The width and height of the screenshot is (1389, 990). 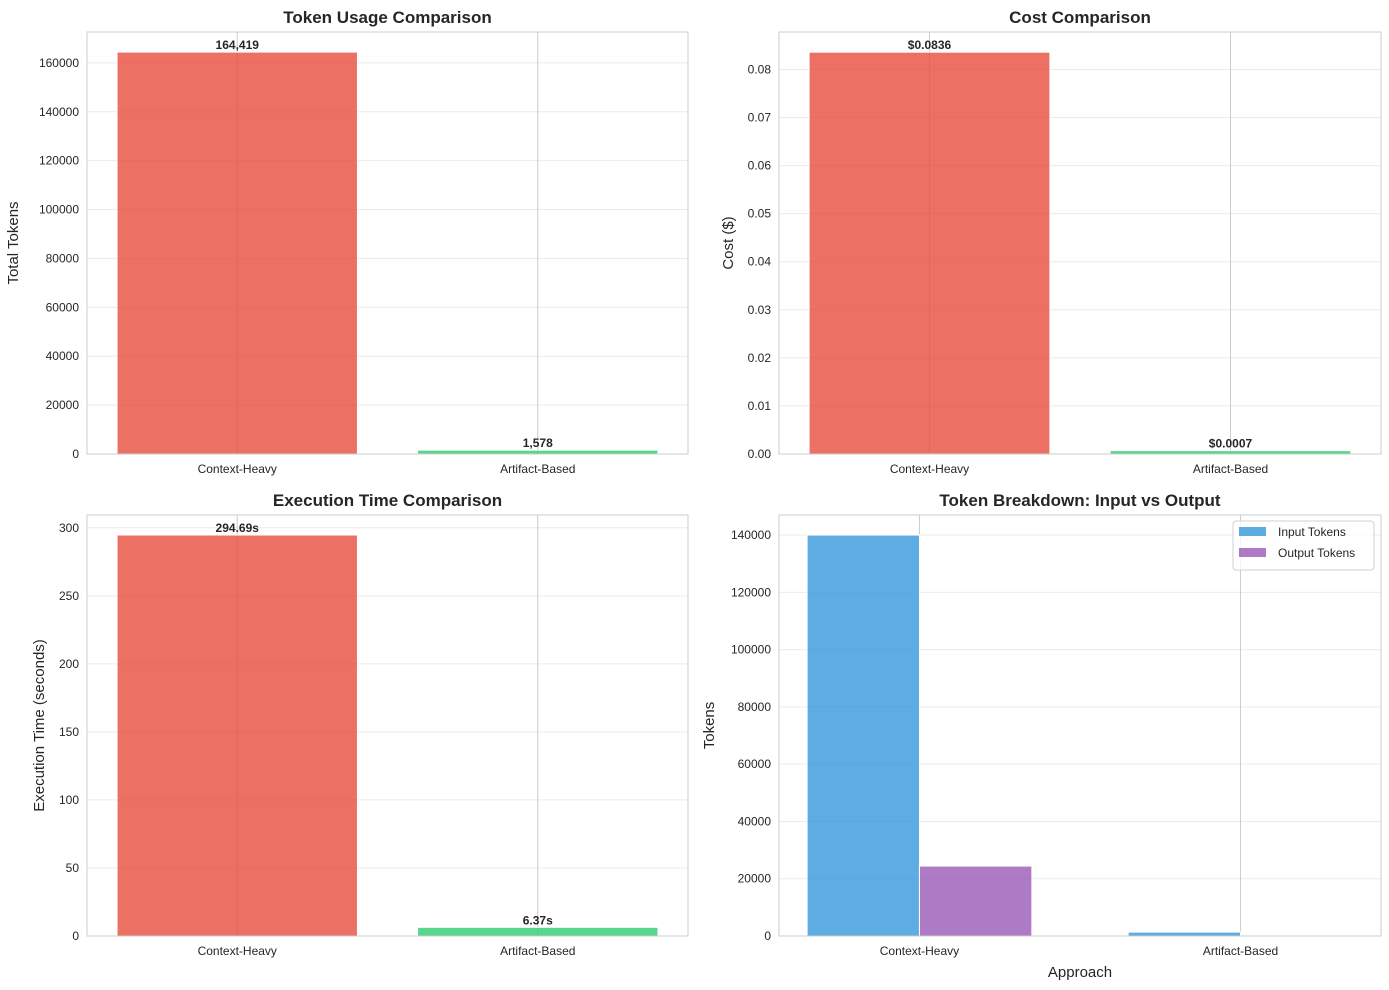 What do you see at coordinates (975, 901) in the screenshot?
I see `bar-output-tokens` at bounding box center [975, 901].